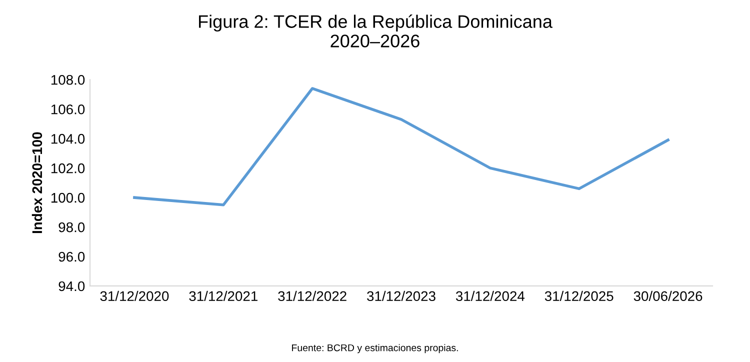 This screenshot has height=362, width=750. Describe the element at coordinates (68, 197) in the screenshot. I see `y-tick-label: 100.0` at that location.